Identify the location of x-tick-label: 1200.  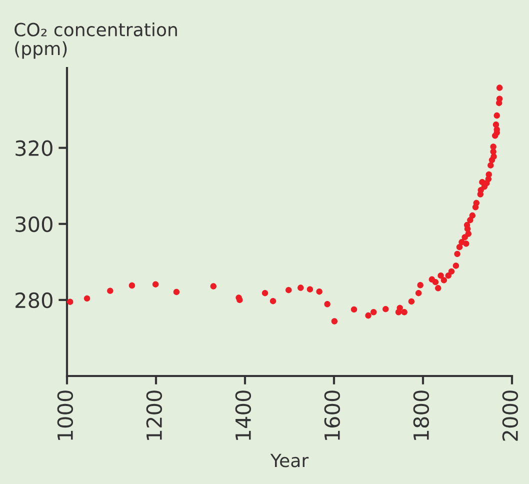
(154, 415).